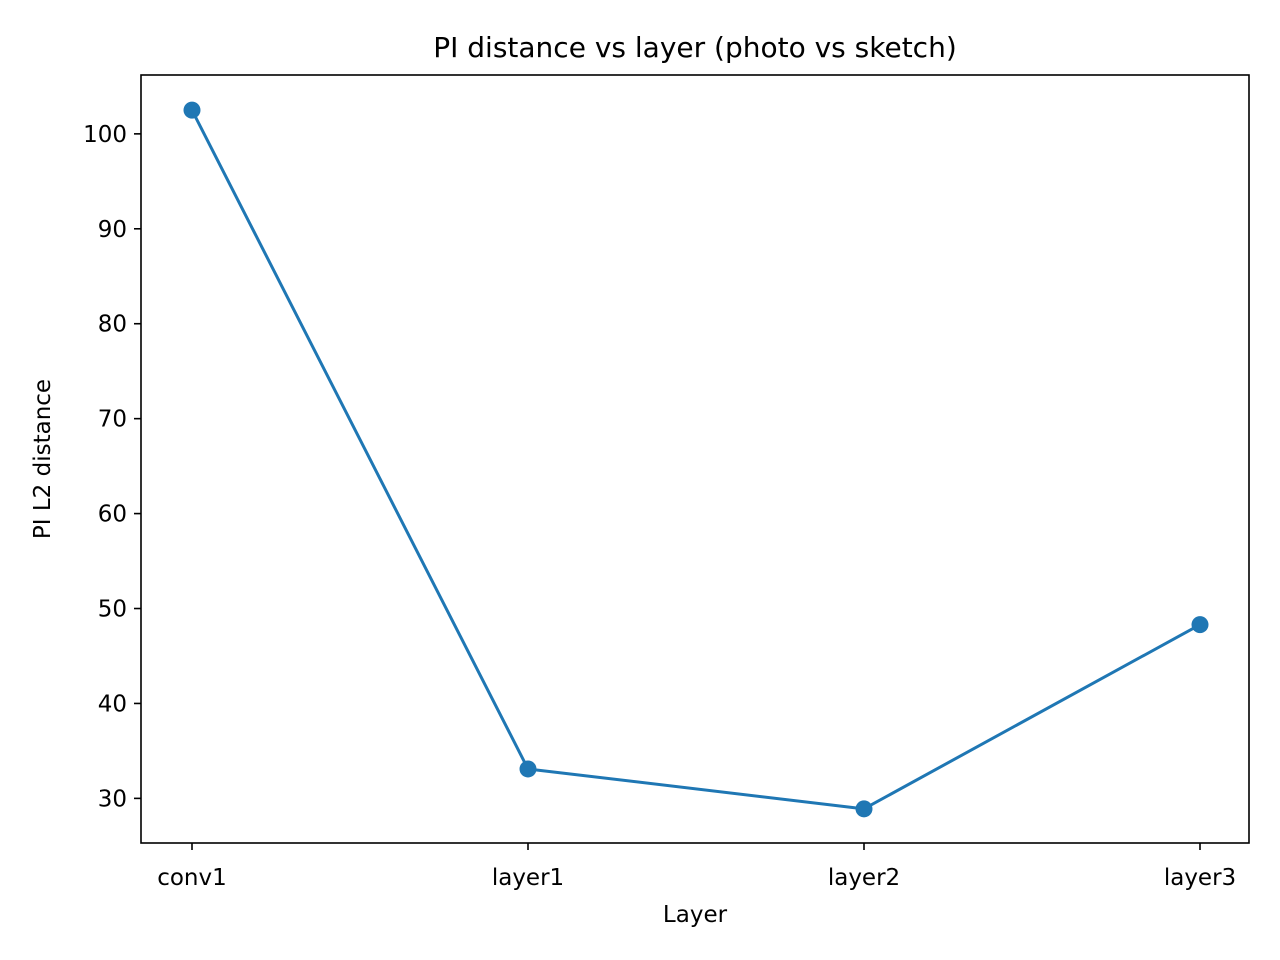 This screenshot has height=960, width=1280. What do you see at coordinates (1200, 878) in the screenshot?
I see `x-tick-label-layer3: layer3` at bounding box center [1200, 878].